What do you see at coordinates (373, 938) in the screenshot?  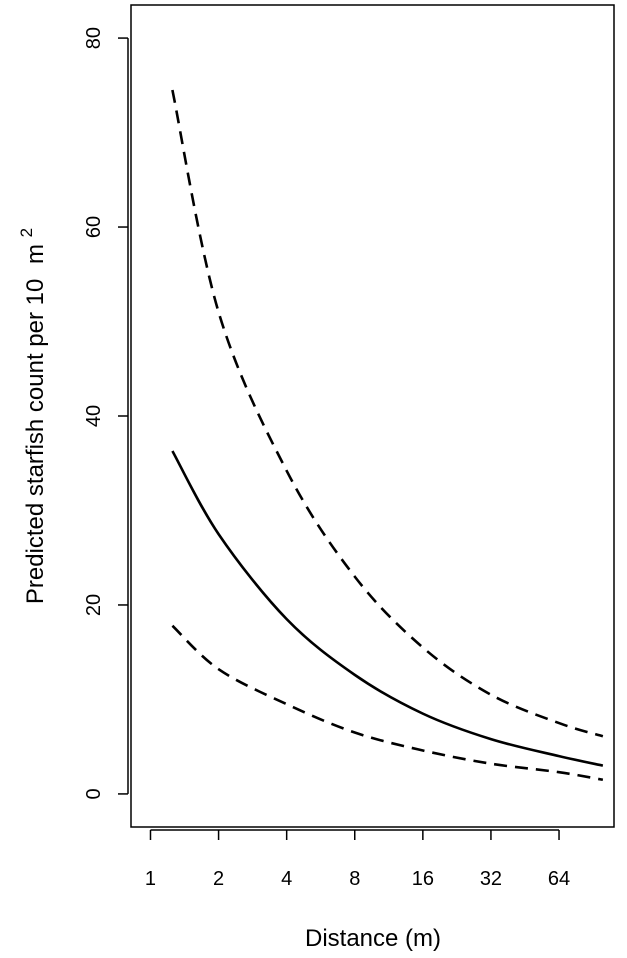 I see `x-axis-title: Distance (m)` at bounding box center [373, 938].